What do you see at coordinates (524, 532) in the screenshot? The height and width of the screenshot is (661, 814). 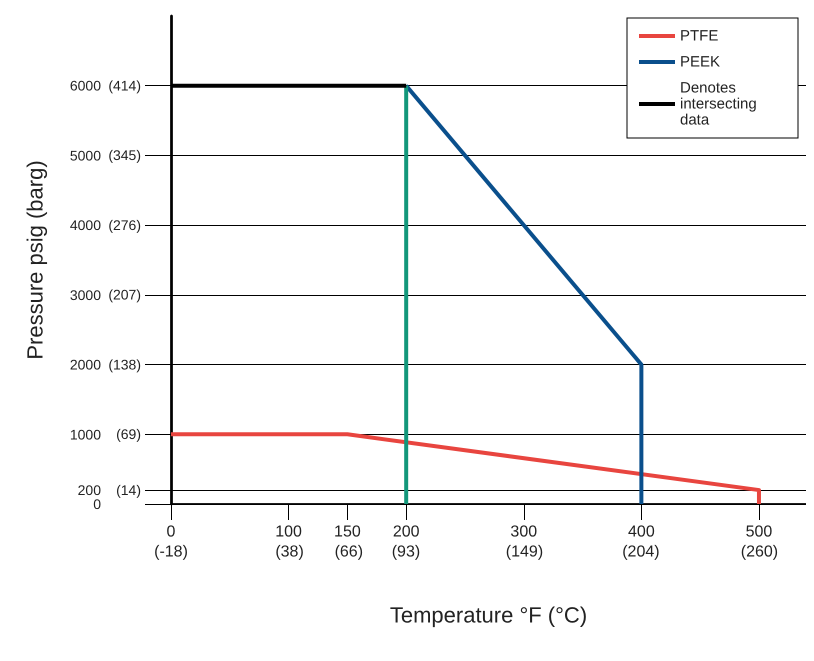 I see `x-tick-label: 300` at bounding box center [524, 532].